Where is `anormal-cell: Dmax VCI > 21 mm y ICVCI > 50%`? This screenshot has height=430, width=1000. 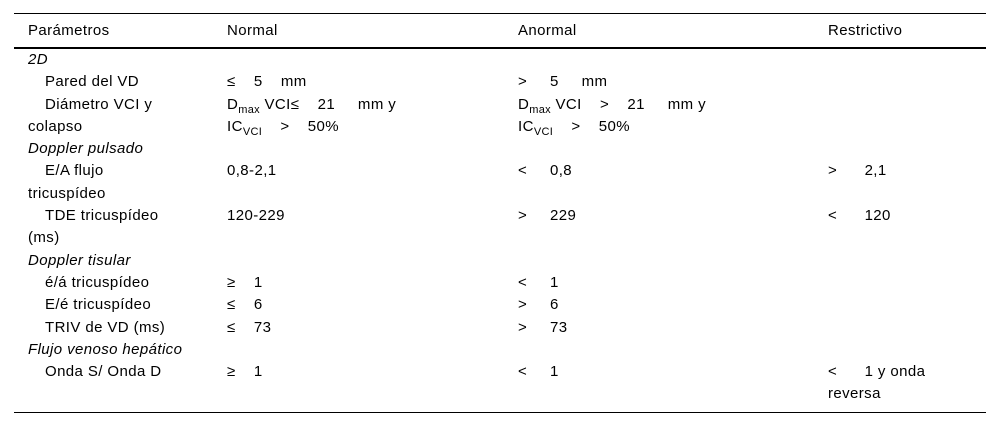
anormal-cell: Dmax VCI > 21 mm y ICVCI > 50% is located at coordinates (612, 116).